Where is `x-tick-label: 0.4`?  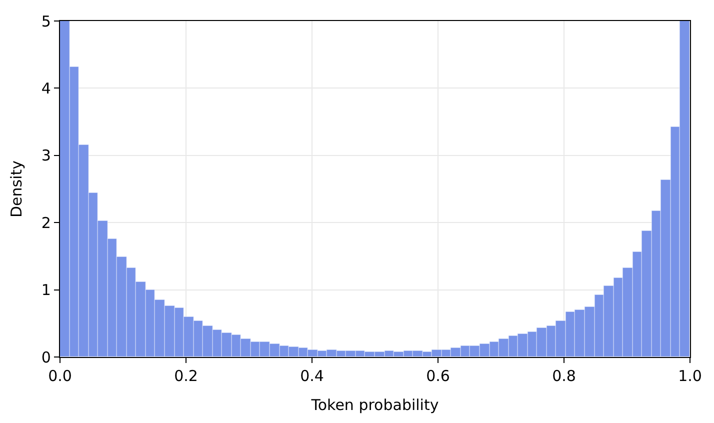 x-tick-label: 0.4 is located at coordinates (312, 376).